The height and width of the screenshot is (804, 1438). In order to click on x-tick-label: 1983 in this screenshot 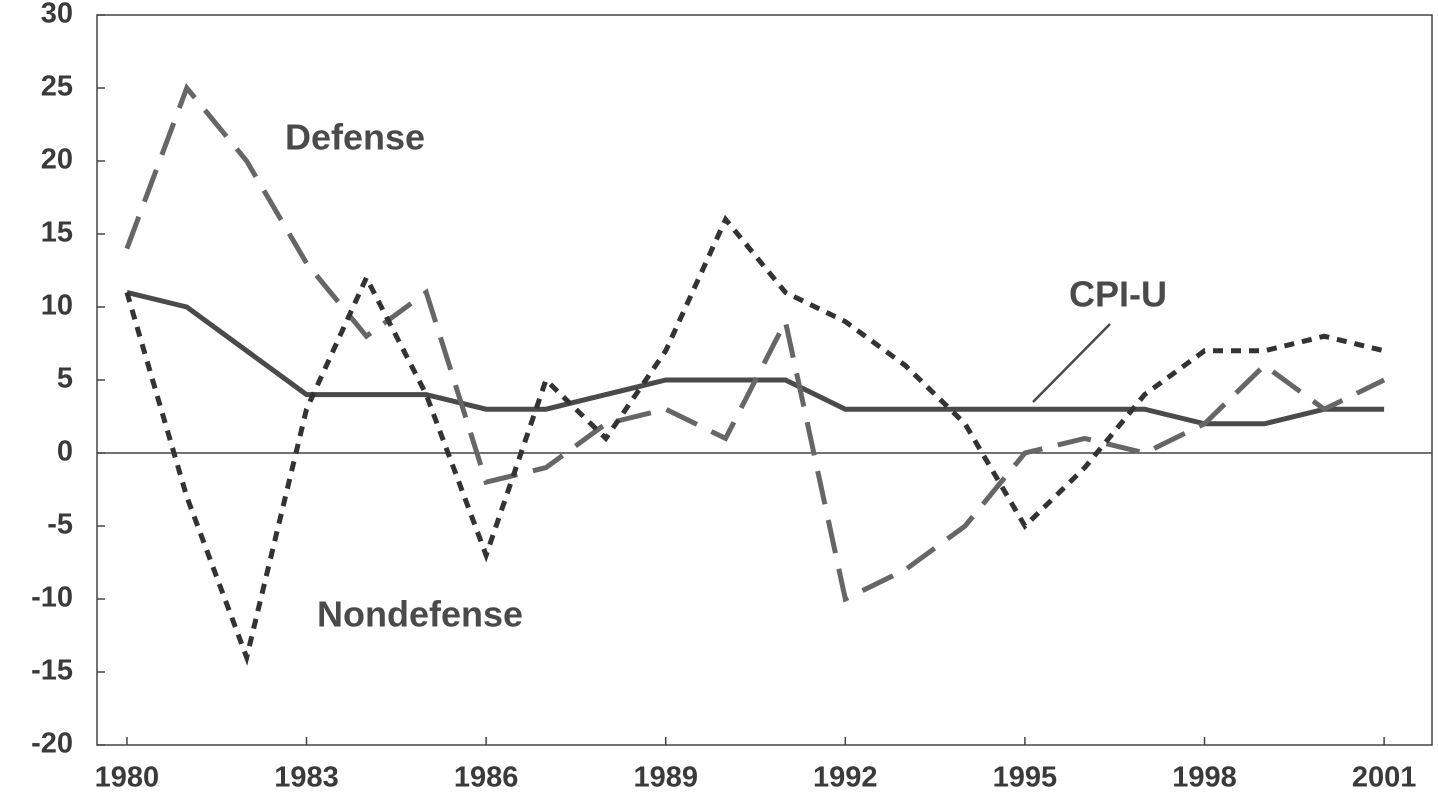, I will do `click(306, 778)`.